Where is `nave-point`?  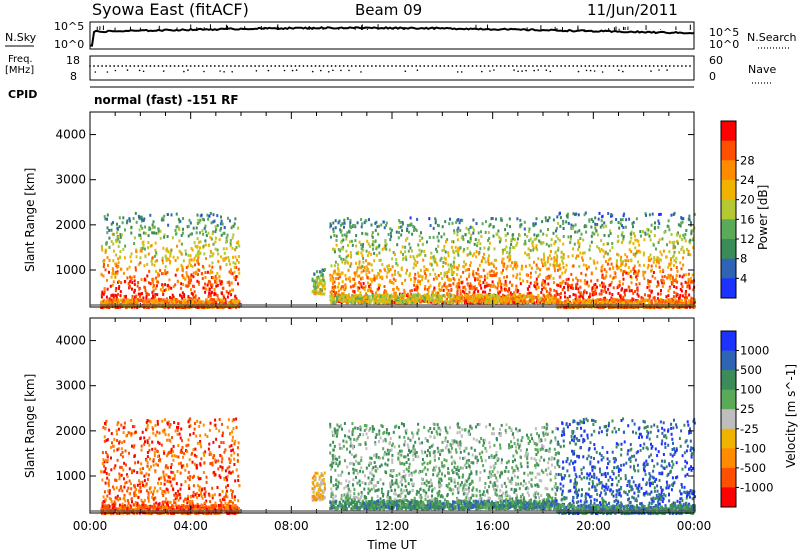 nave-point is located at coordinates (127, 70).